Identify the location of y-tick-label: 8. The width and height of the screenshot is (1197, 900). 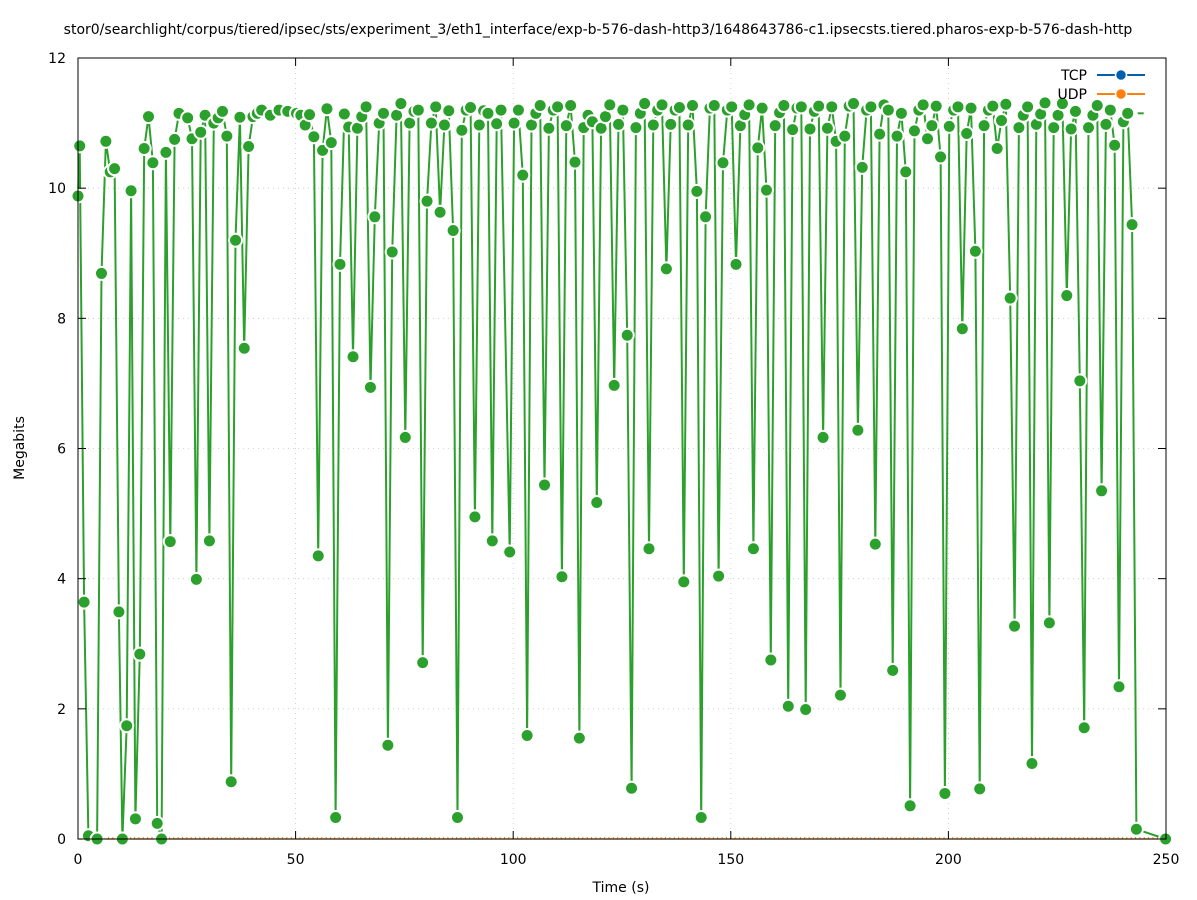
(61, 319).